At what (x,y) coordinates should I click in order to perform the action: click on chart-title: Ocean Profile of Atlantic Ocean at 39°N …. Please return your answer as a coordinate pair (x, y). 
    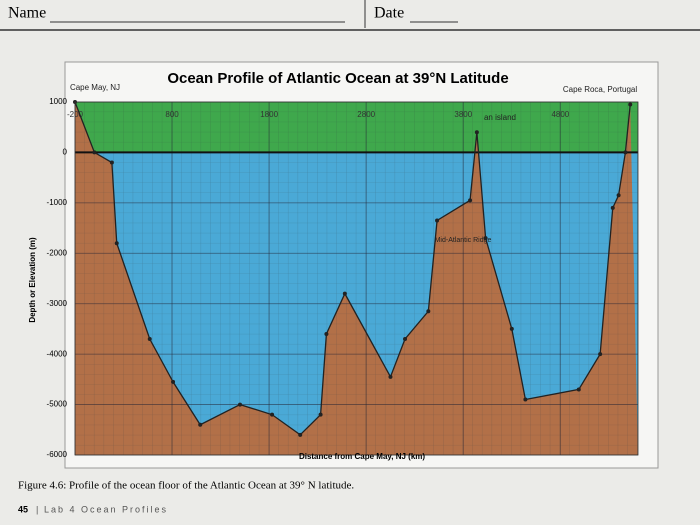
    Looking at the image, I should click on (337, 78).